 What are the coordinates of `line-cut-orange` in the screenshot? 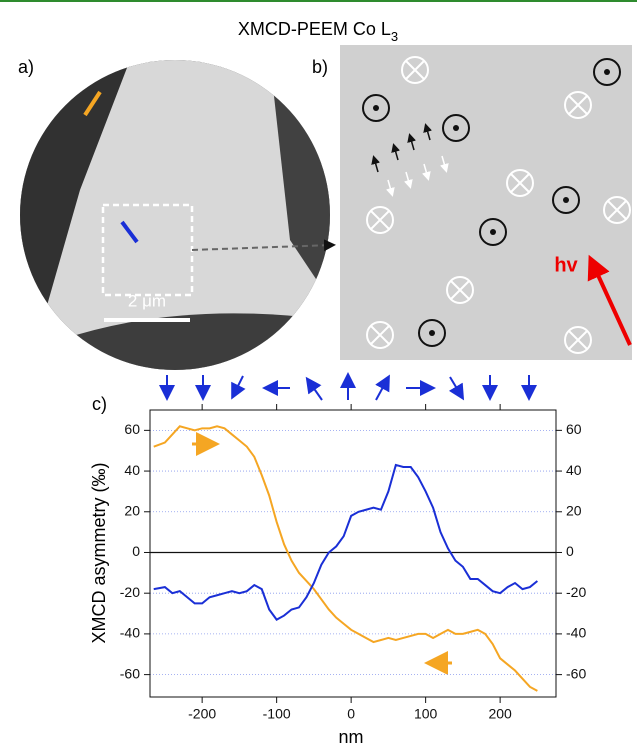 It's located at (92, 103).